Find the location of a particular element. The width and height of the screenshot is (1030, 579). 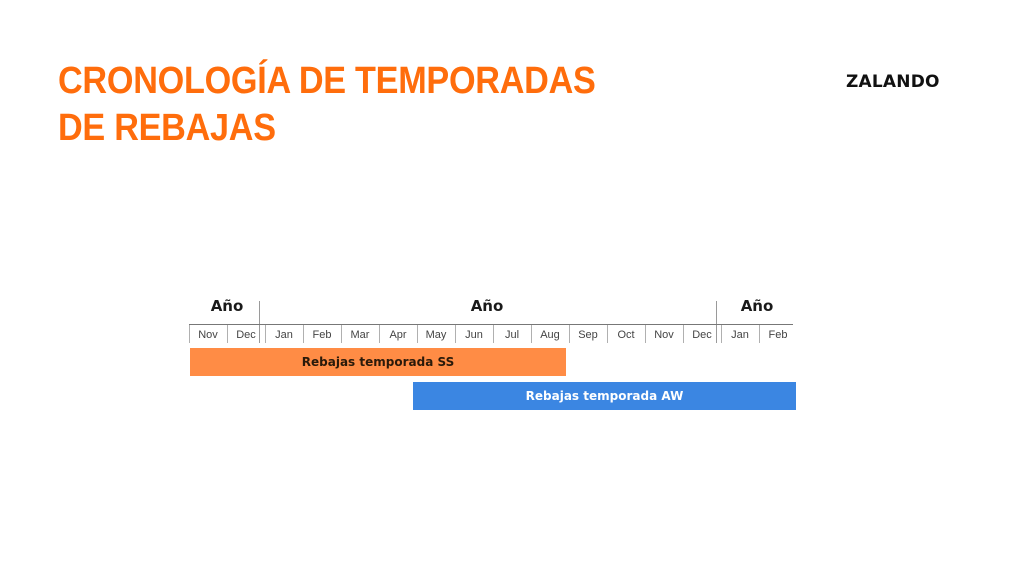

timeline-axis is located at coordinates (491, 324).